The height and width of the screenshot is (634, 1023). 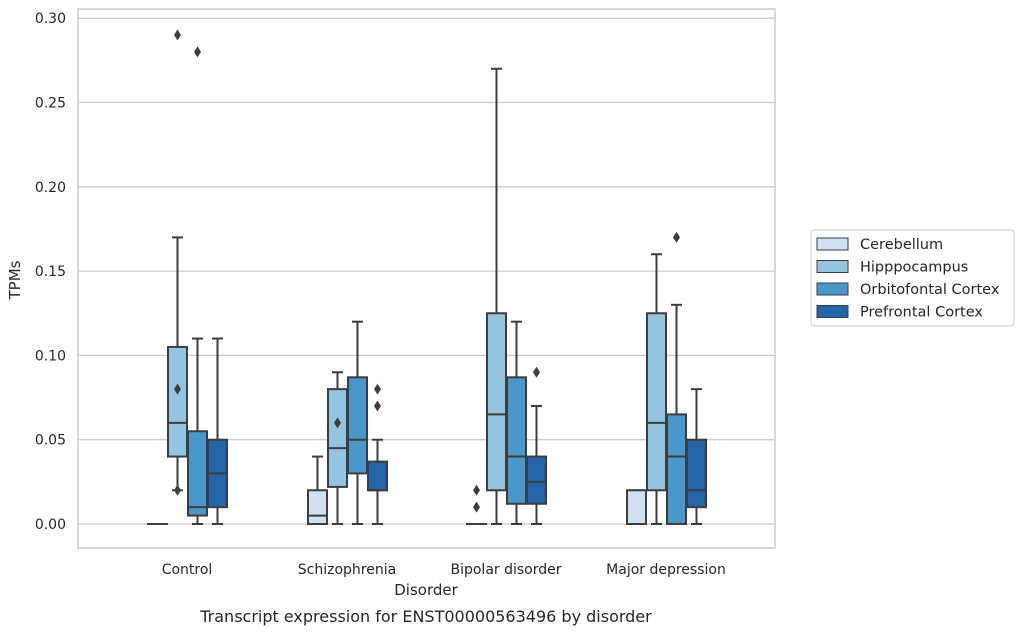 What do you see at coordinates (15, 280) in the screenshot?
I see `y-axis-label: TPMs` at bounding box center [15, 280].